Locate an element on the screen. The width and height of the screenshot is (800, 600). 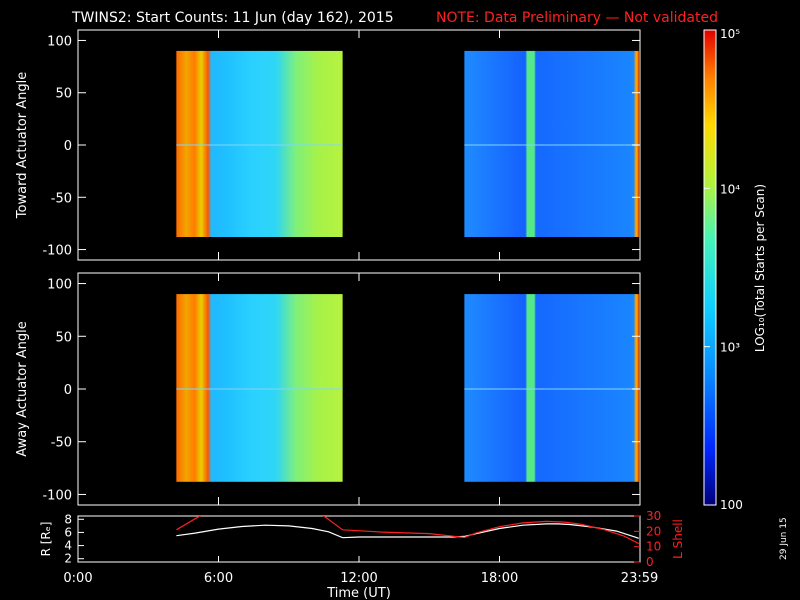
away-y-tick-label: 100 is located at coordinates (59, 285).